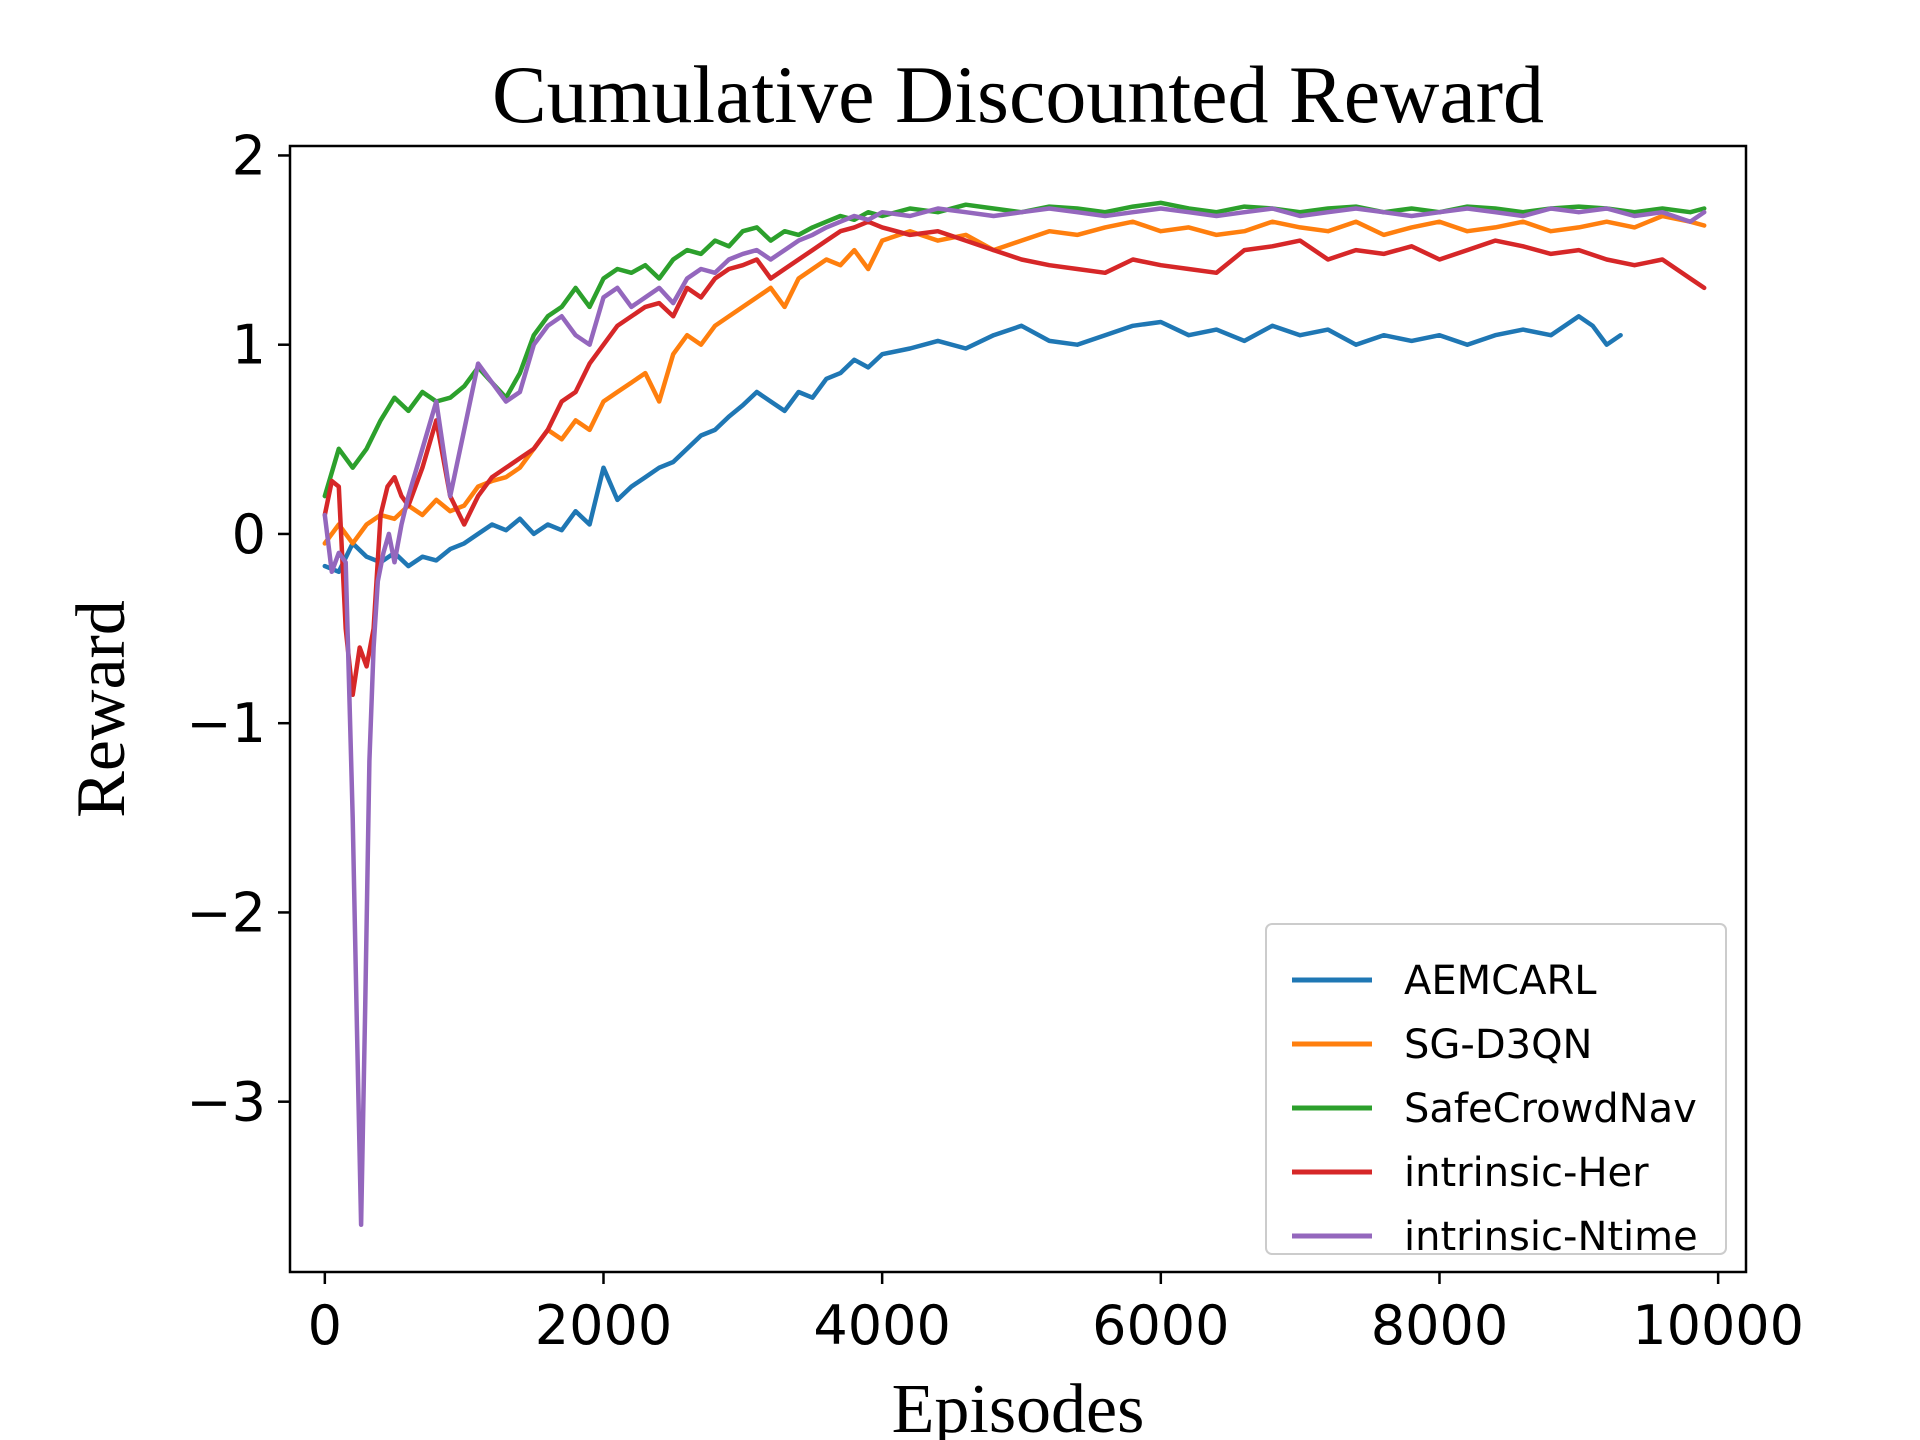 This screenshot has width=1920, height=1440. I want to click on legend-label: intrinsic-Her, so click(1526, 1173).